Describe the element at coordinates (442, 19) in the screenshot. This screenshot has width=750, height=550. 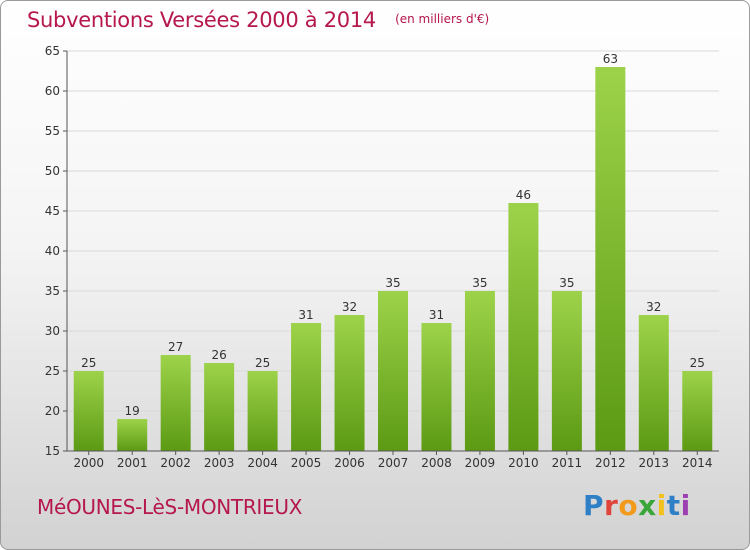
I see `chart-subtitle: (en milliers d'€)` at that location.